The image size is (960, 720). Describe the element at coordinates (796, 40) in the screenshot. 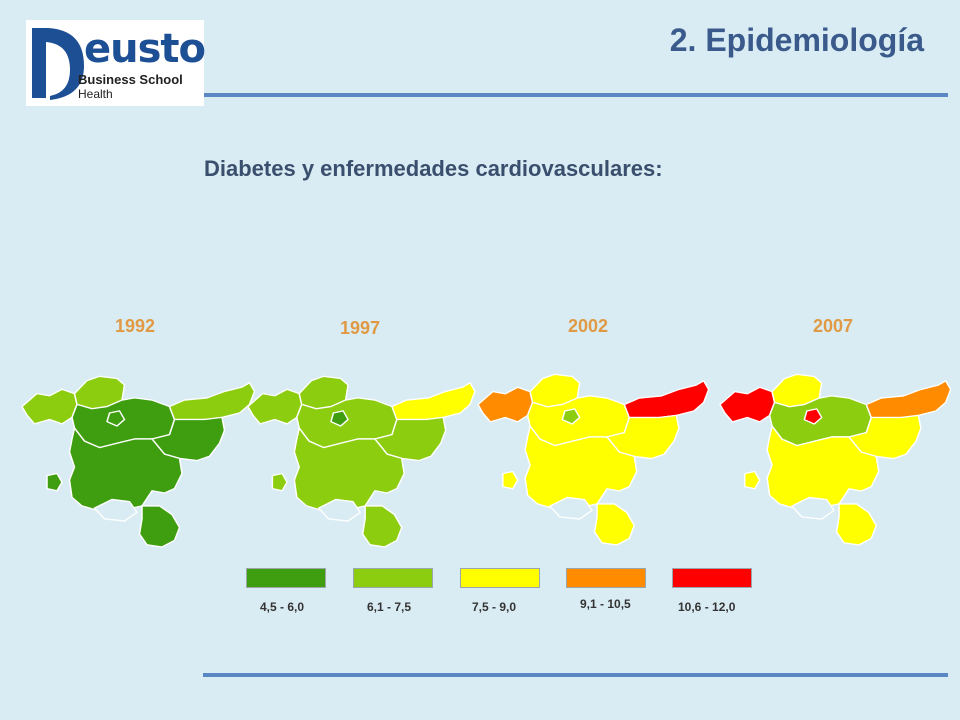

I see `page-title: 2. Epidemiología` at that location.